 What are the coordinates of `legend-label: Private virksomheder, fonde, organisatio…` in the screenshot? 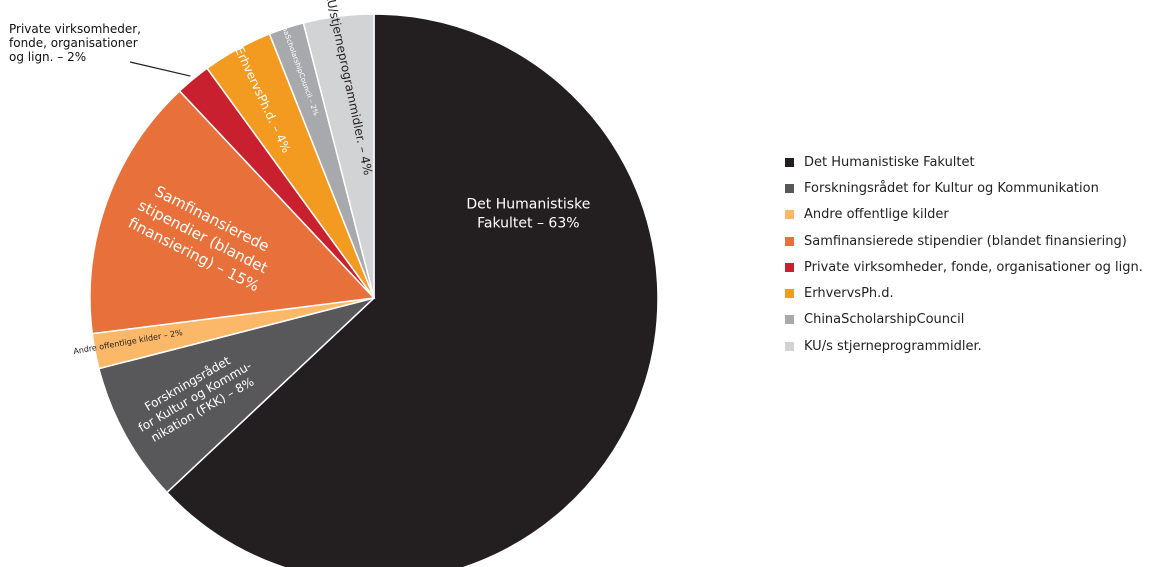 It's located at (973, 267).